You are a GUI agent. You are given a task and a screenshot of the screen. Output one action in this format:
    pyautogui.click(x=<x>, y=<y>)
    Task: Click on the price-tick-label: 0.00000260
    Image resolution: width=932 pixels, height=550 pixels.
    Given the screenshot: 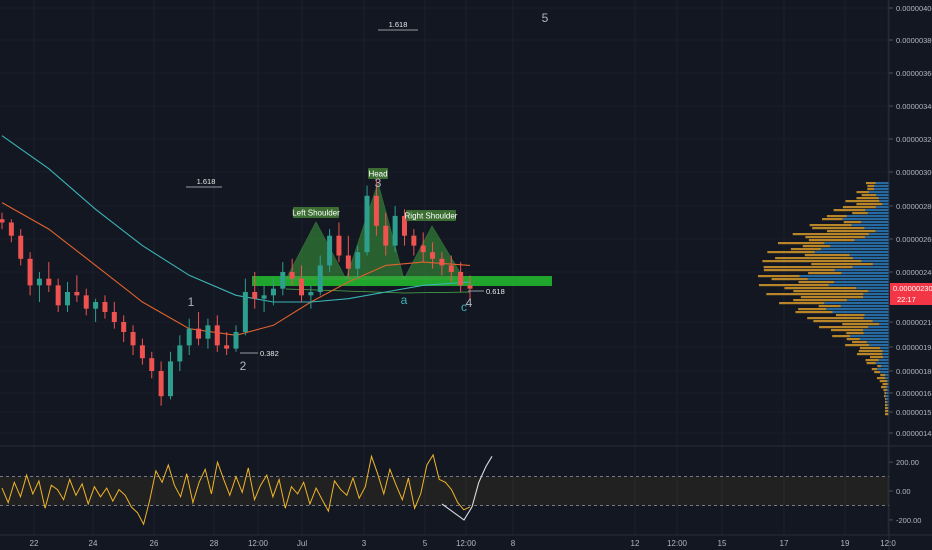 What is the action you would take?
    pyautogui.click(x=914, y=239)
    